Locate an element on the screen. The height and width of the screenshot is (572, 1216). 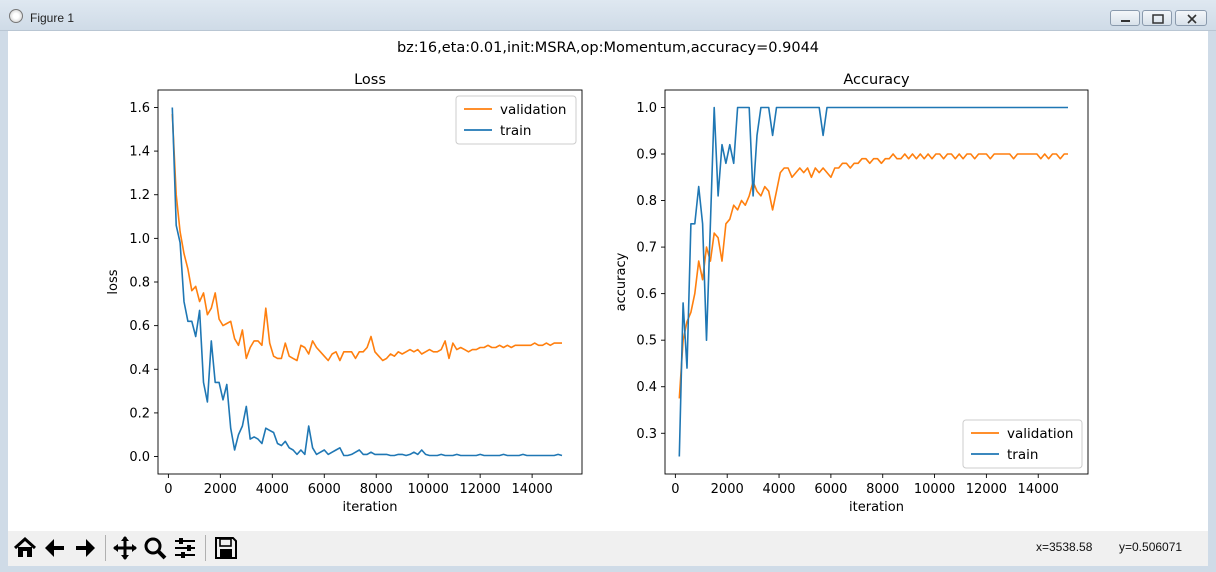
maximize-button is located at coordinates (1157, 18).